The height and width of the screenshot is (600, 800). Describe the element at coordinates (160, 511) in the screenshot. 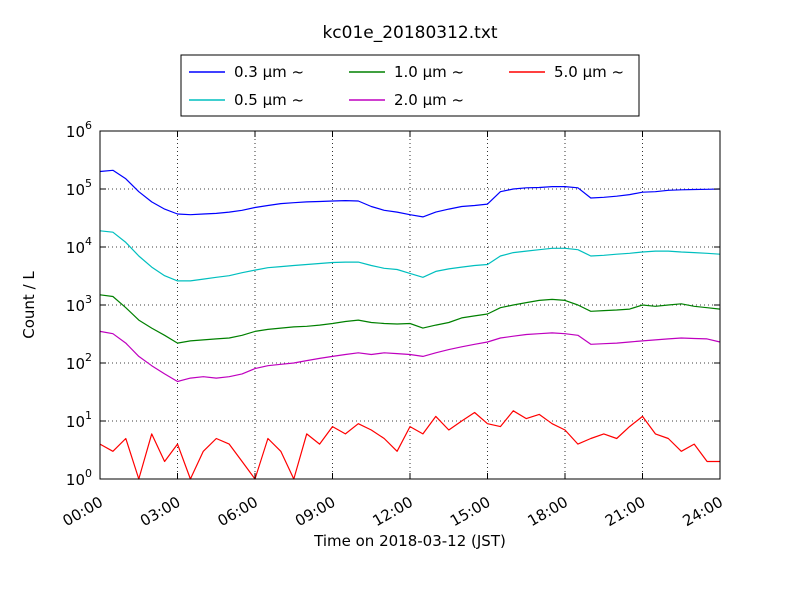

I see `x-tick-label: 03:00` at that location.